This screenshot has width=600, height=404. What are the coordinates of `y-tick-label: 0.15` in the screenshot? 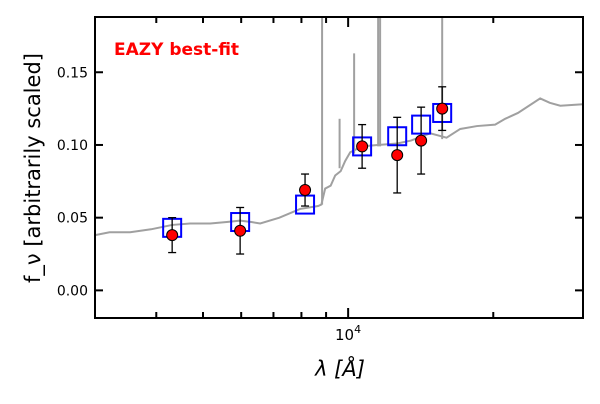 It's located at (72, 73).